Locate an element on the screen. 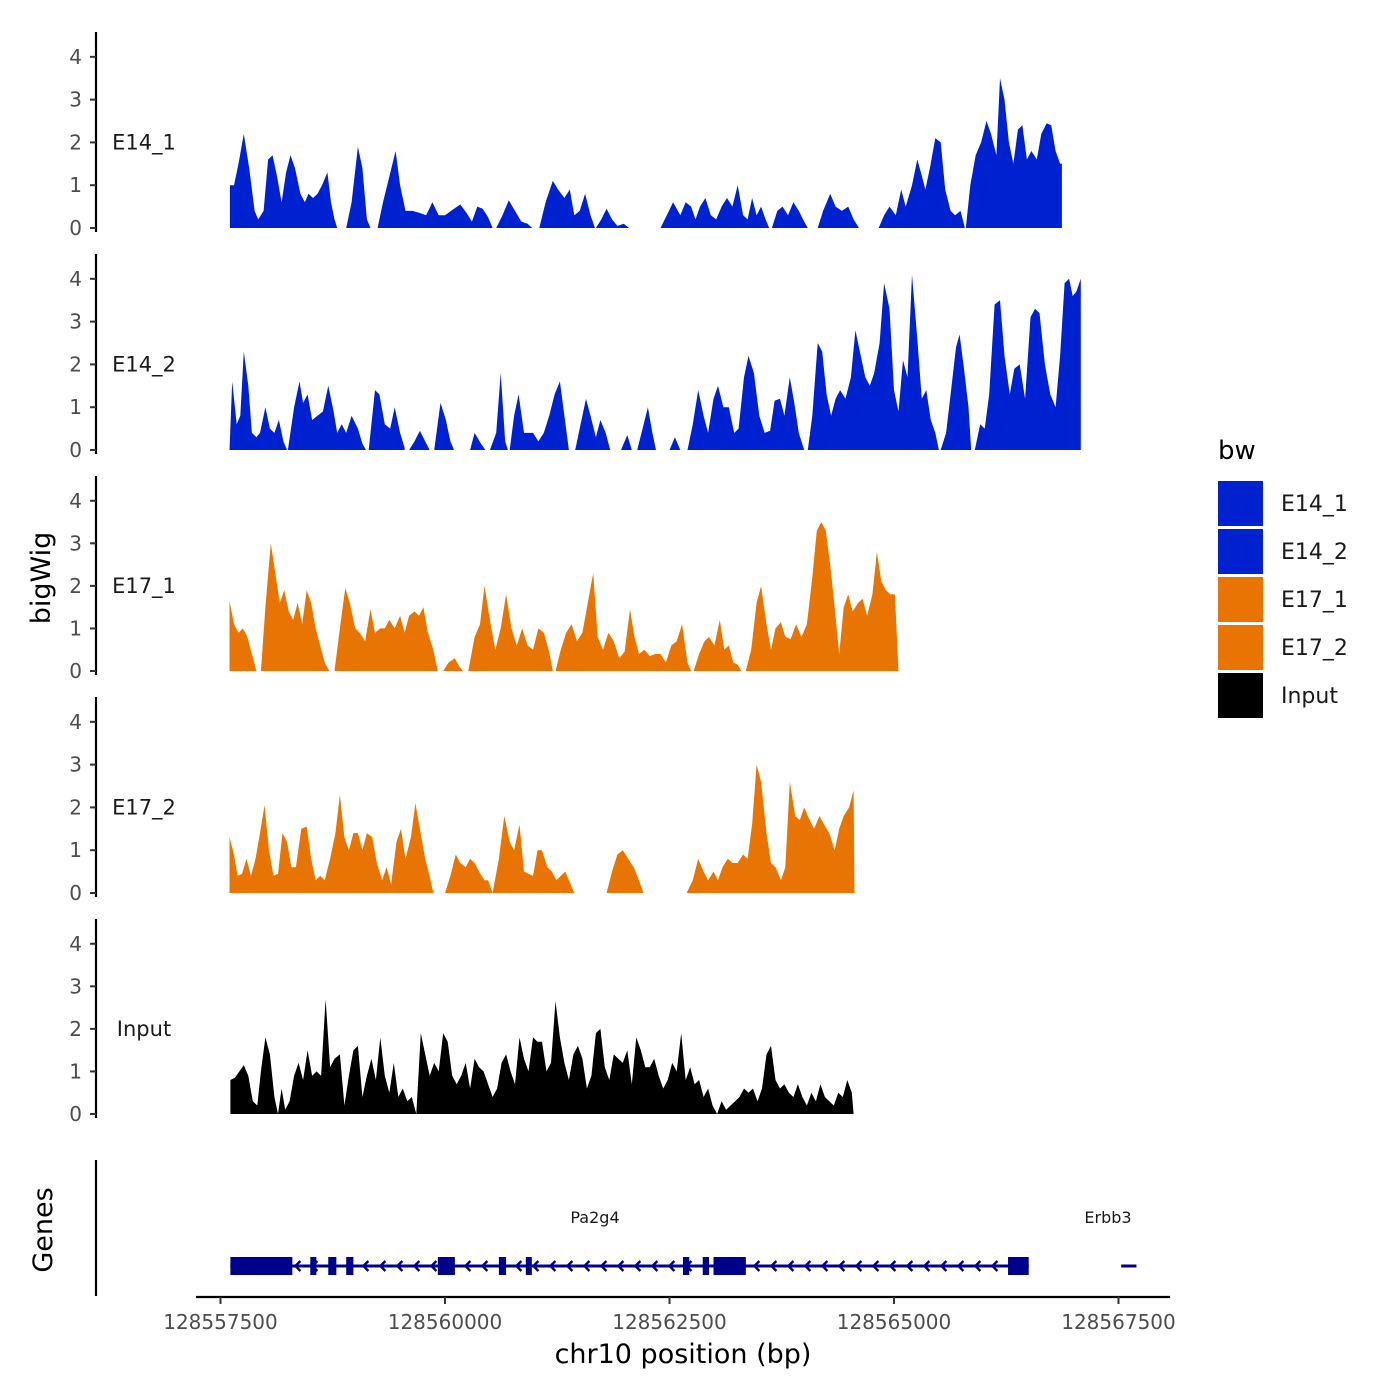  track-label: Input is located at coordinates (144, 1029).